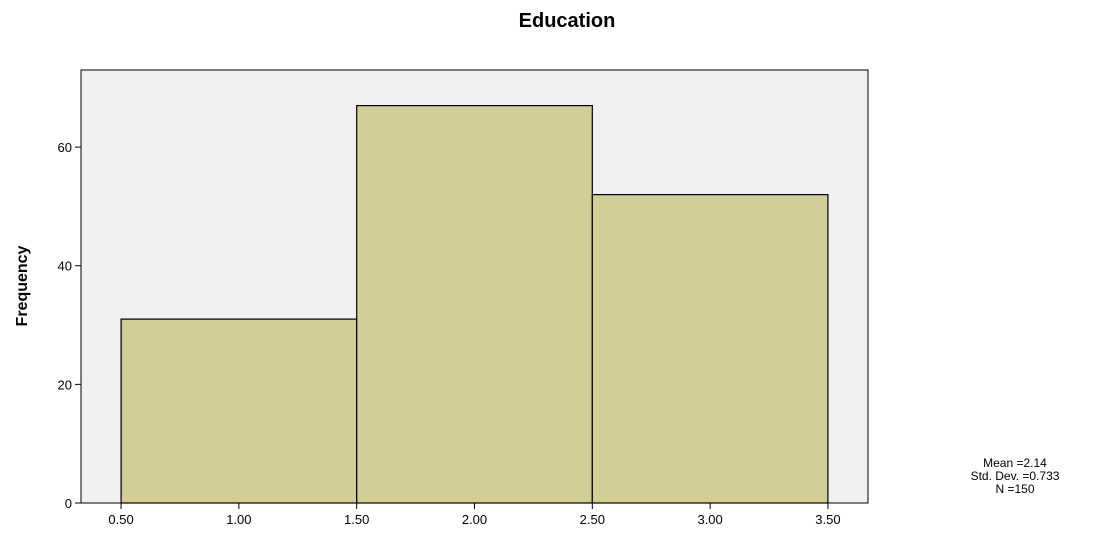  I want to click on y-tick-label: 60, so click(65, 147).